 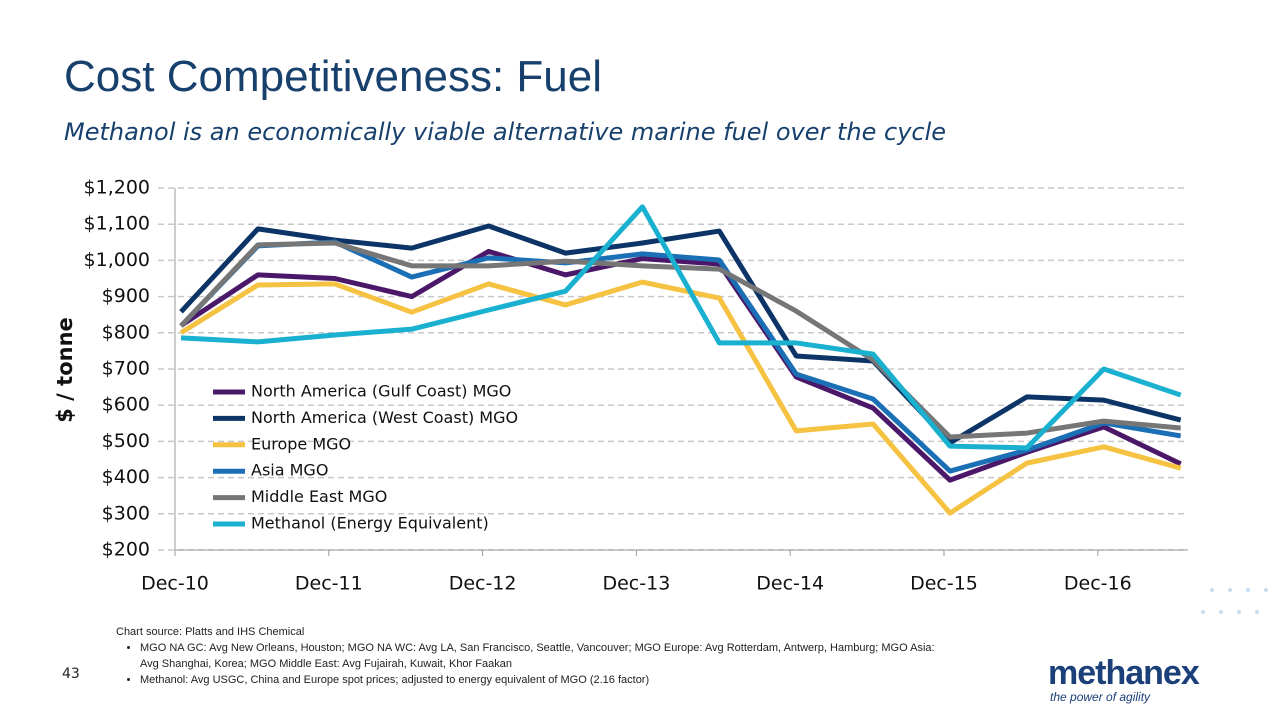 I want to click on y-tick-label: $400, so click(x=126, y=477).